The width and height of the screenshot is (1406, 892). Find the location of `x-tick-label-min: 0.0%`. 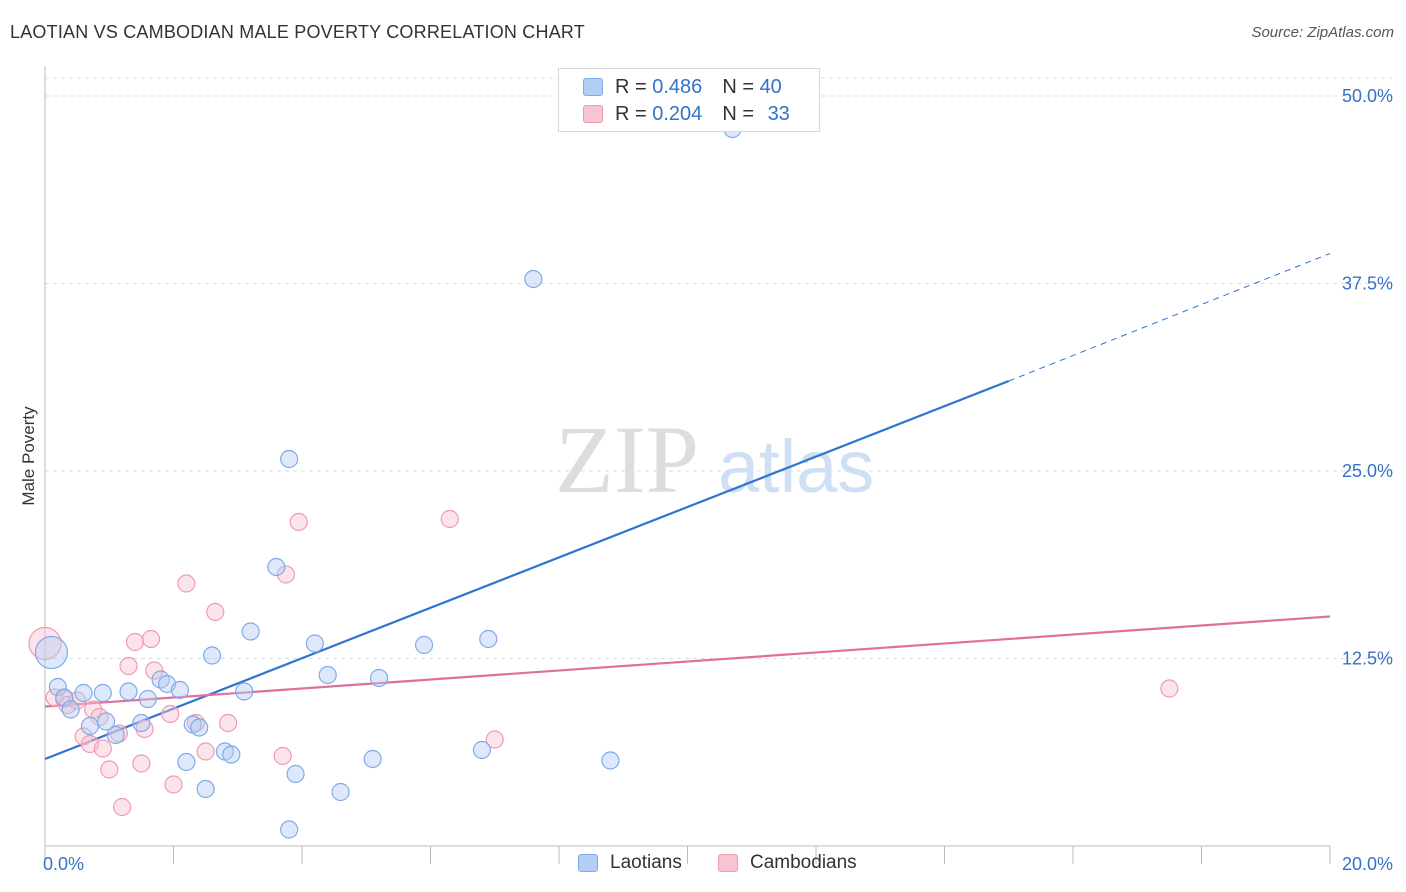

x-tick-label-min: 0.0% is located at coordinates (63, 864).